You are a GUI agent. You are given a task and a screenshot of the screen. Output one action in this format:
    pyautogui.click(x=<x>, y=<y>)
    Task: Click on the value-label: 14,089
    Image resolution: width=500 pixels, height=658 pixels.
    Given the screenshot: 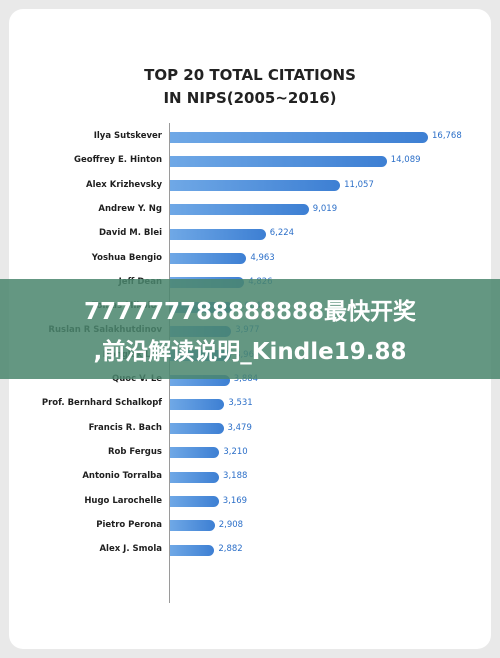 What is the action you would take?
    pyautogui.click(x=405, y=160)
    